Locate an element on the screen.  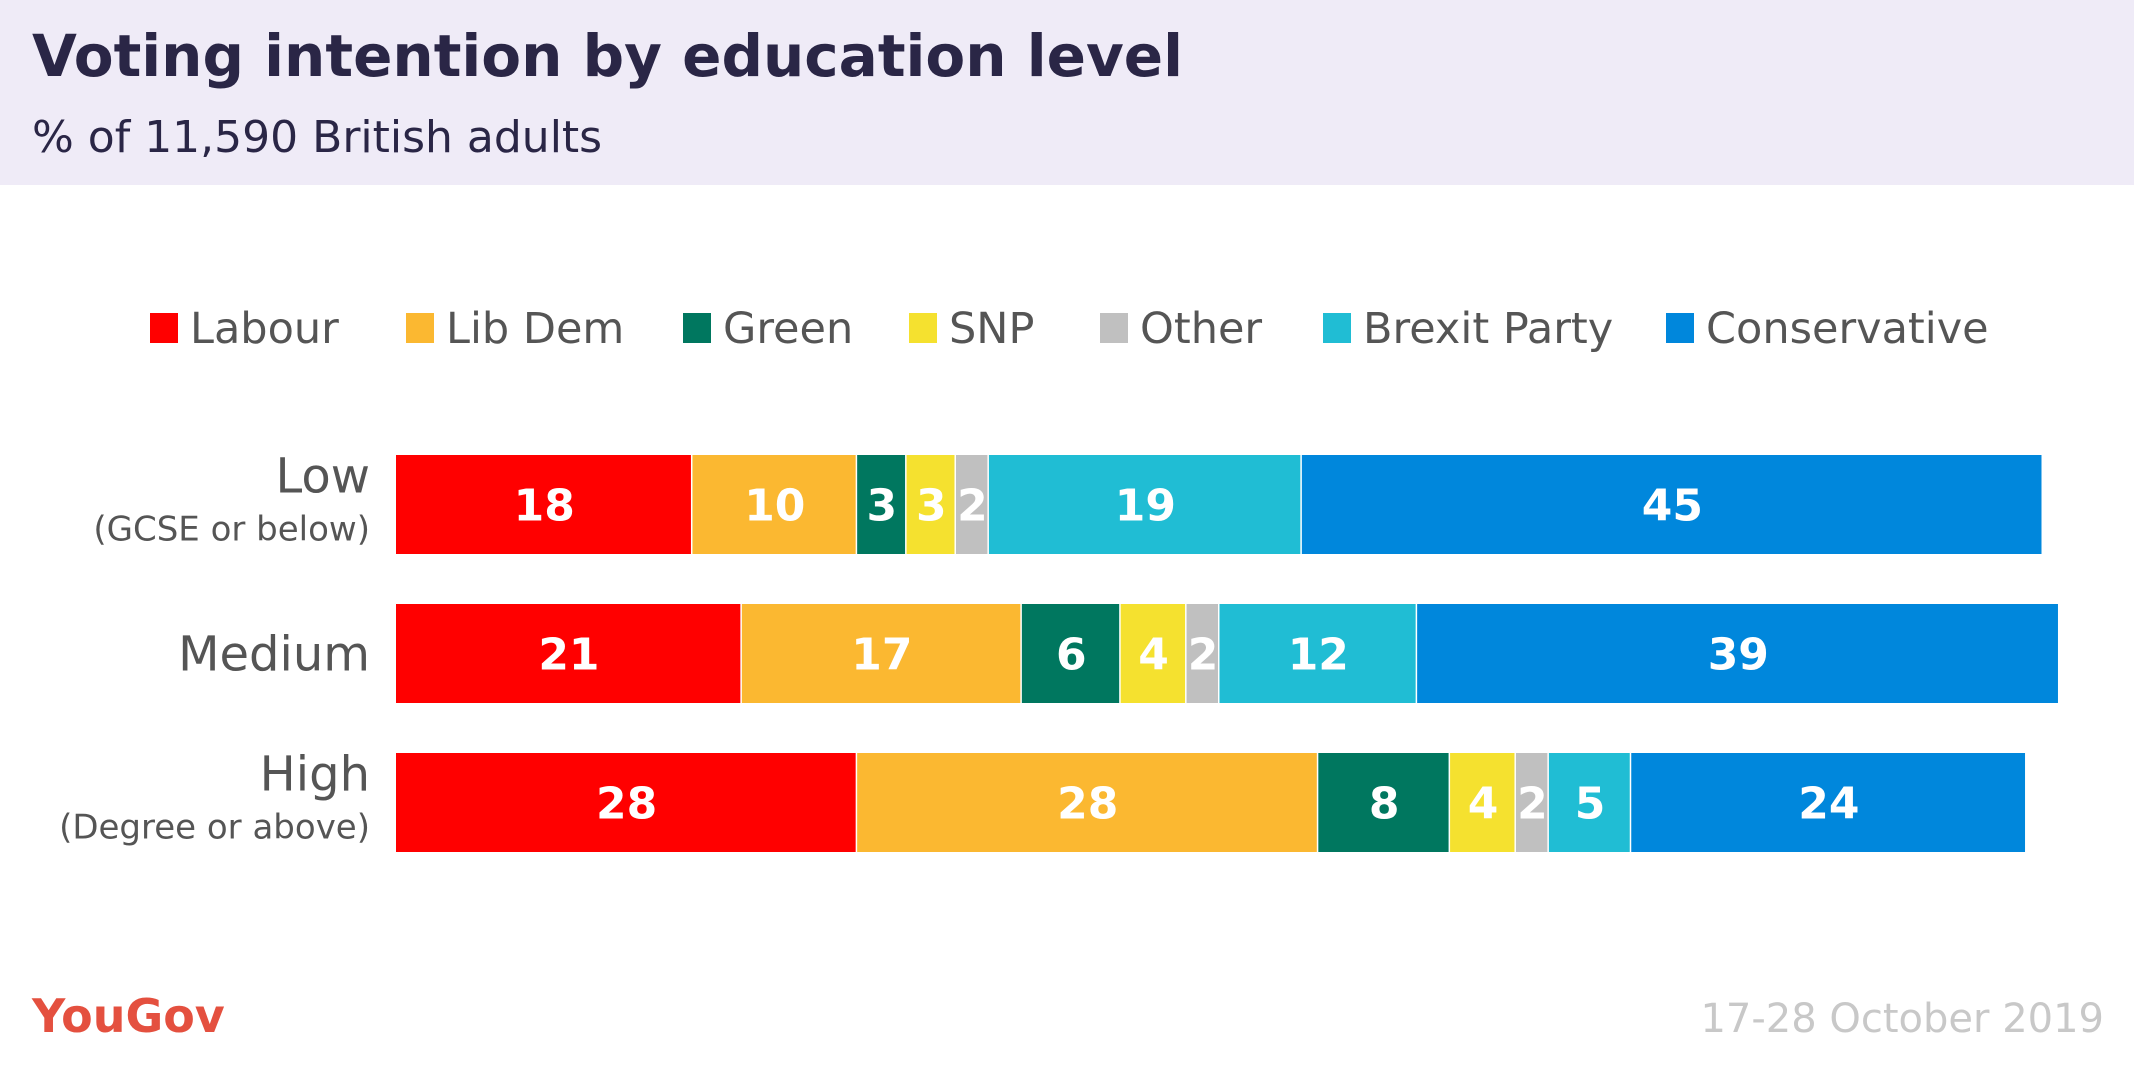
value-label: 45 is located at coordinates (1672, 506).